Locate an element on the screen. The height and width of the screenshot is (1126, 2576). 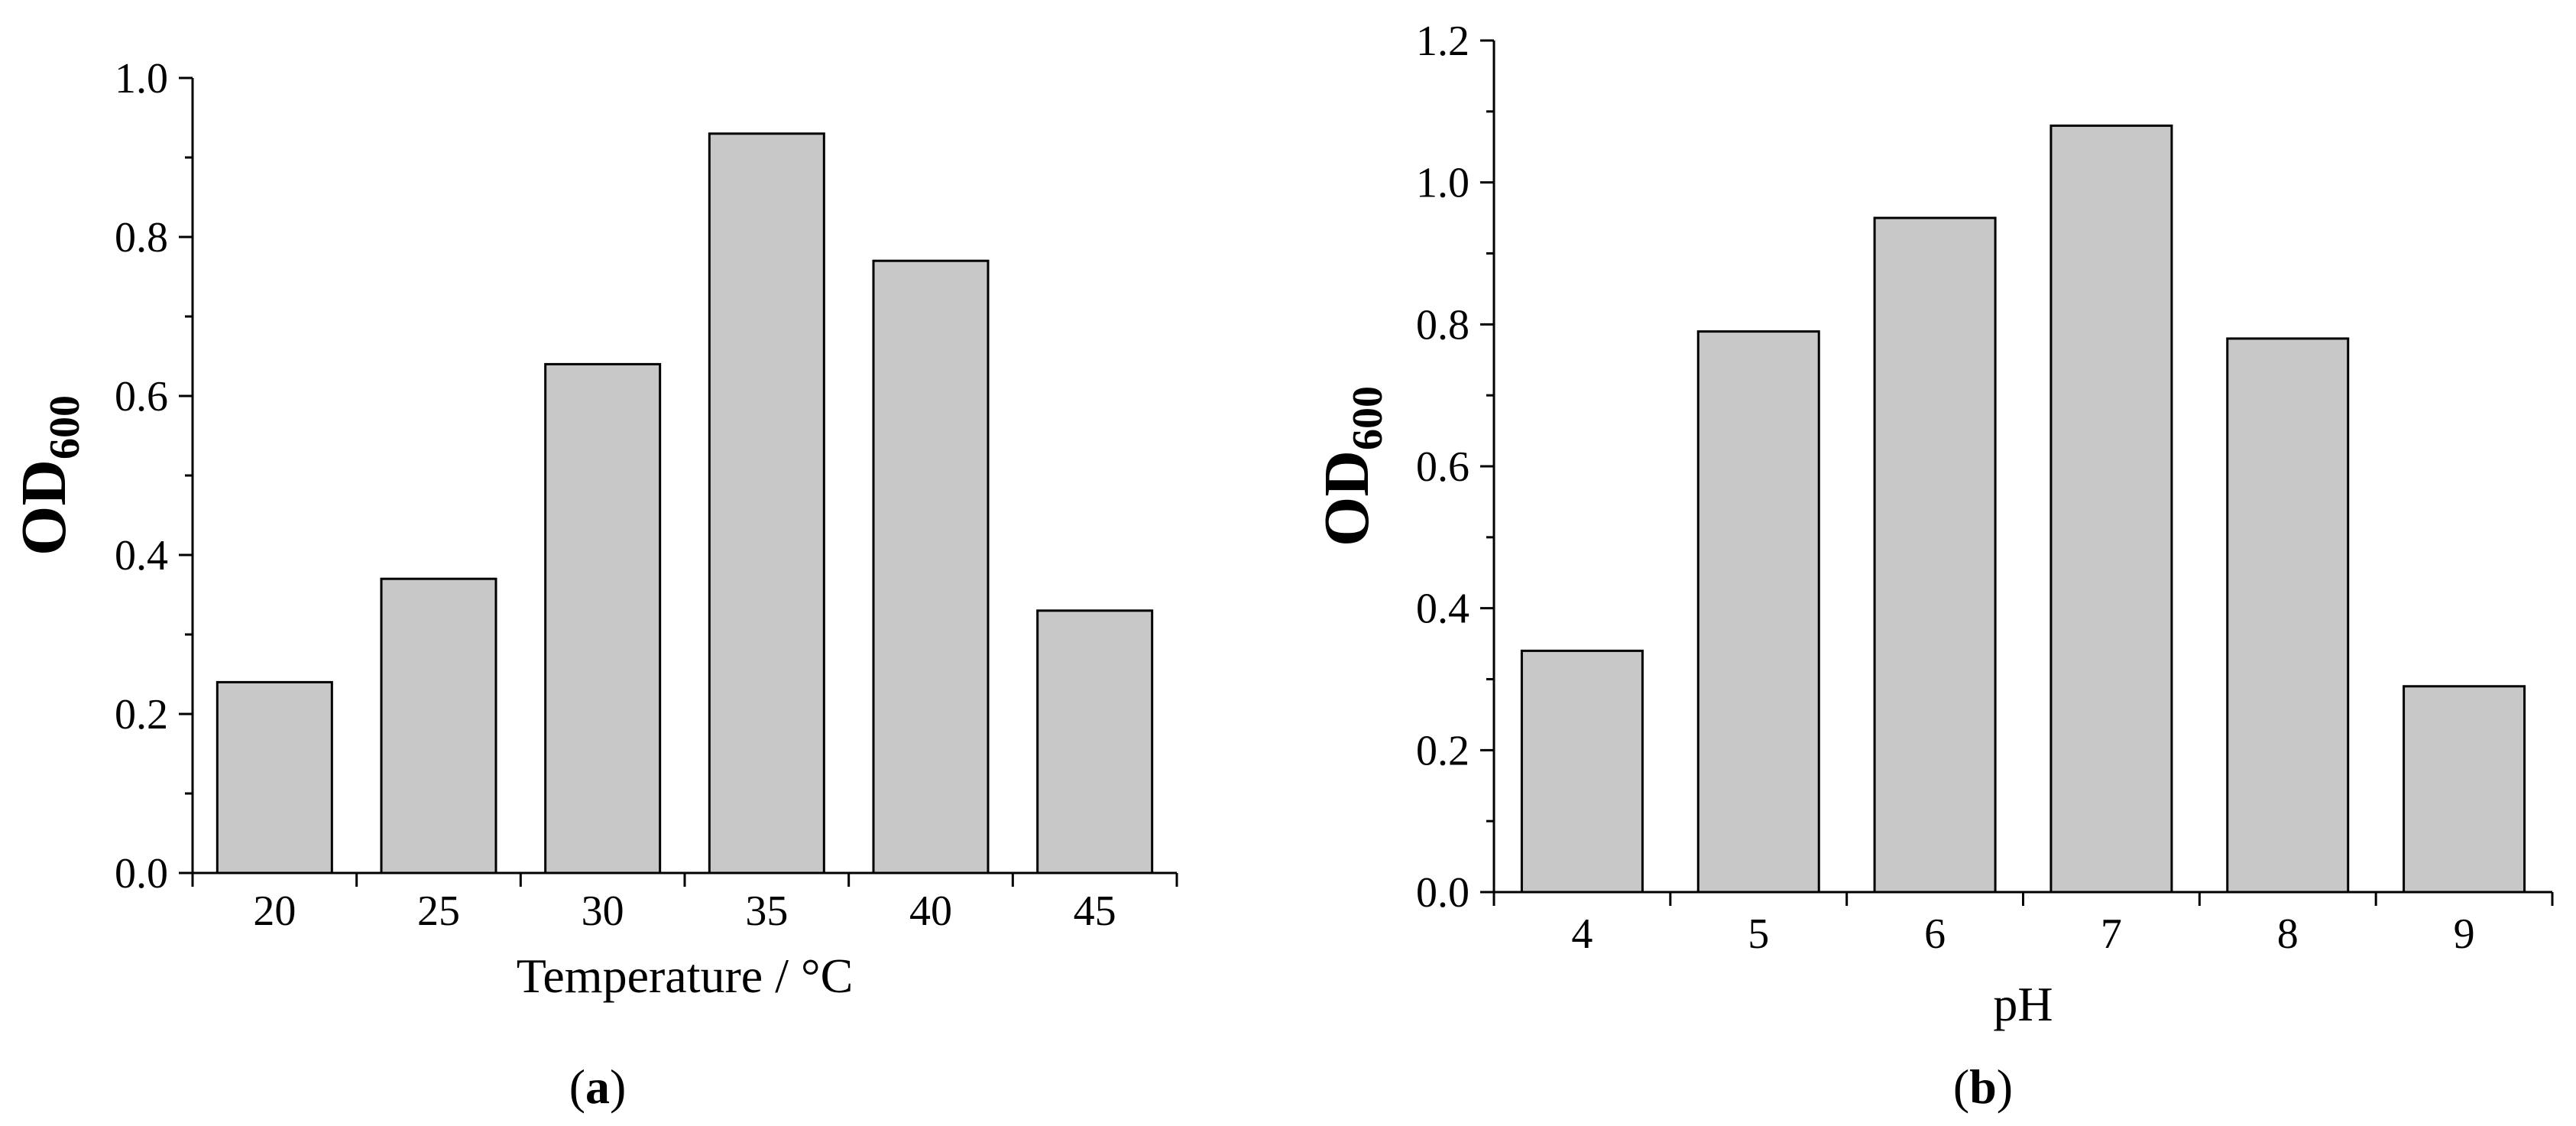
x-tick-label: 9 is located at coordinates (2464, 934).